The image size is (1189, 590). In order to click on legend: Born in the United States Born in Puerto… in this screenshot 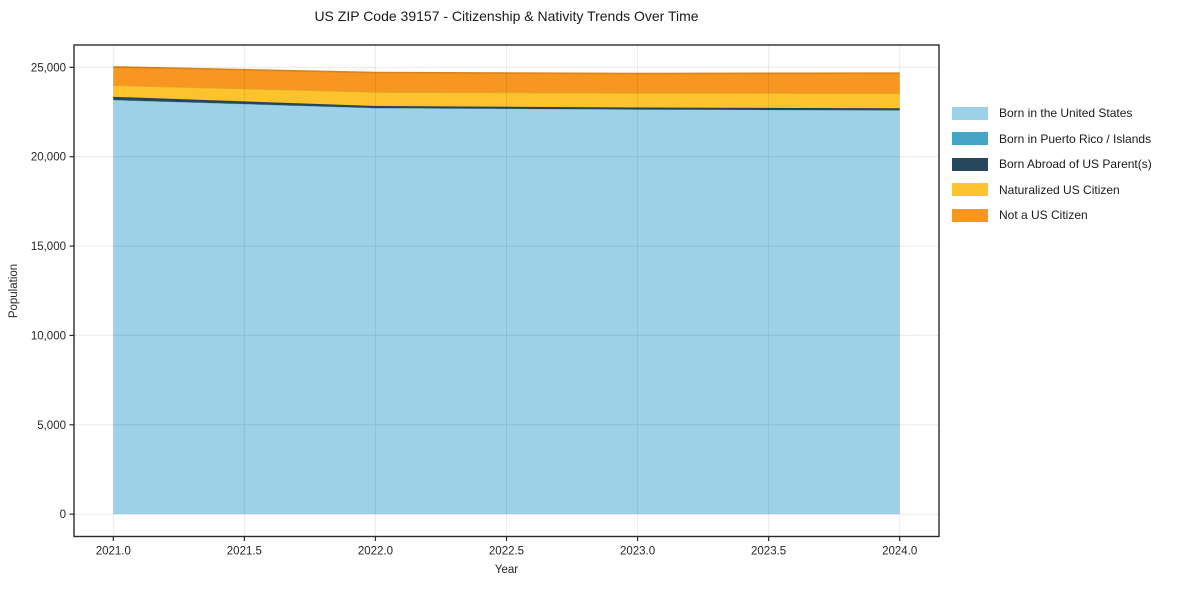, I will do `click(1052, 164)`.